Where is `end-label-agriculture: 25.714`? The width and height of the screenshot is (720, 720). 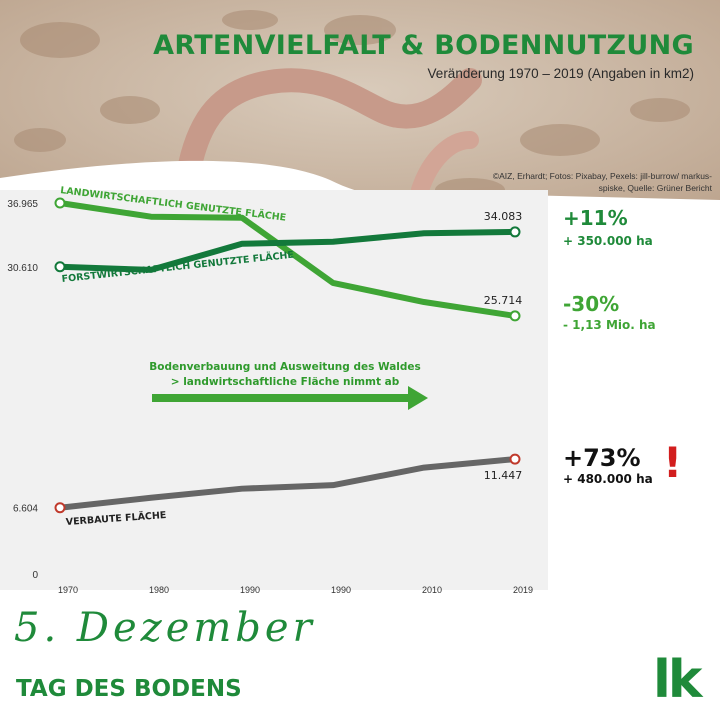
end-label-agriculture: 25.714 is located at coordinates (503, 300).